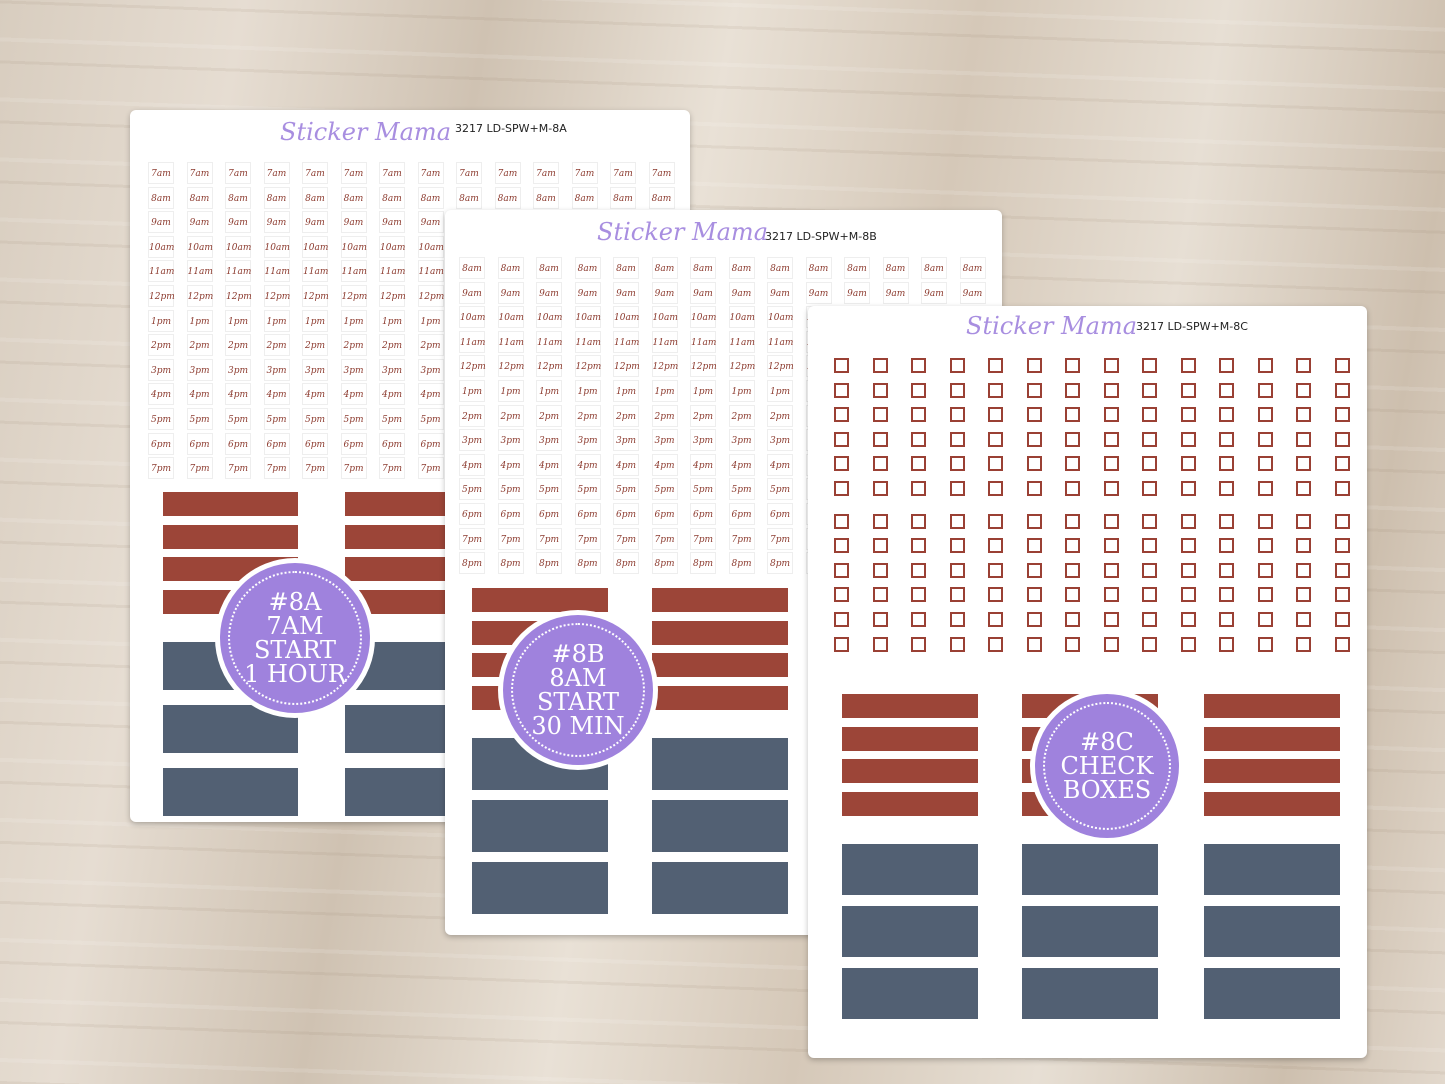 Image resolution: width=1445 pixels, height=1084 pixels. Describe the element at coordinates (511, 128) in the screenshot. I see `sheet-code: 3217 LD-SPW+M-8A` at that location.